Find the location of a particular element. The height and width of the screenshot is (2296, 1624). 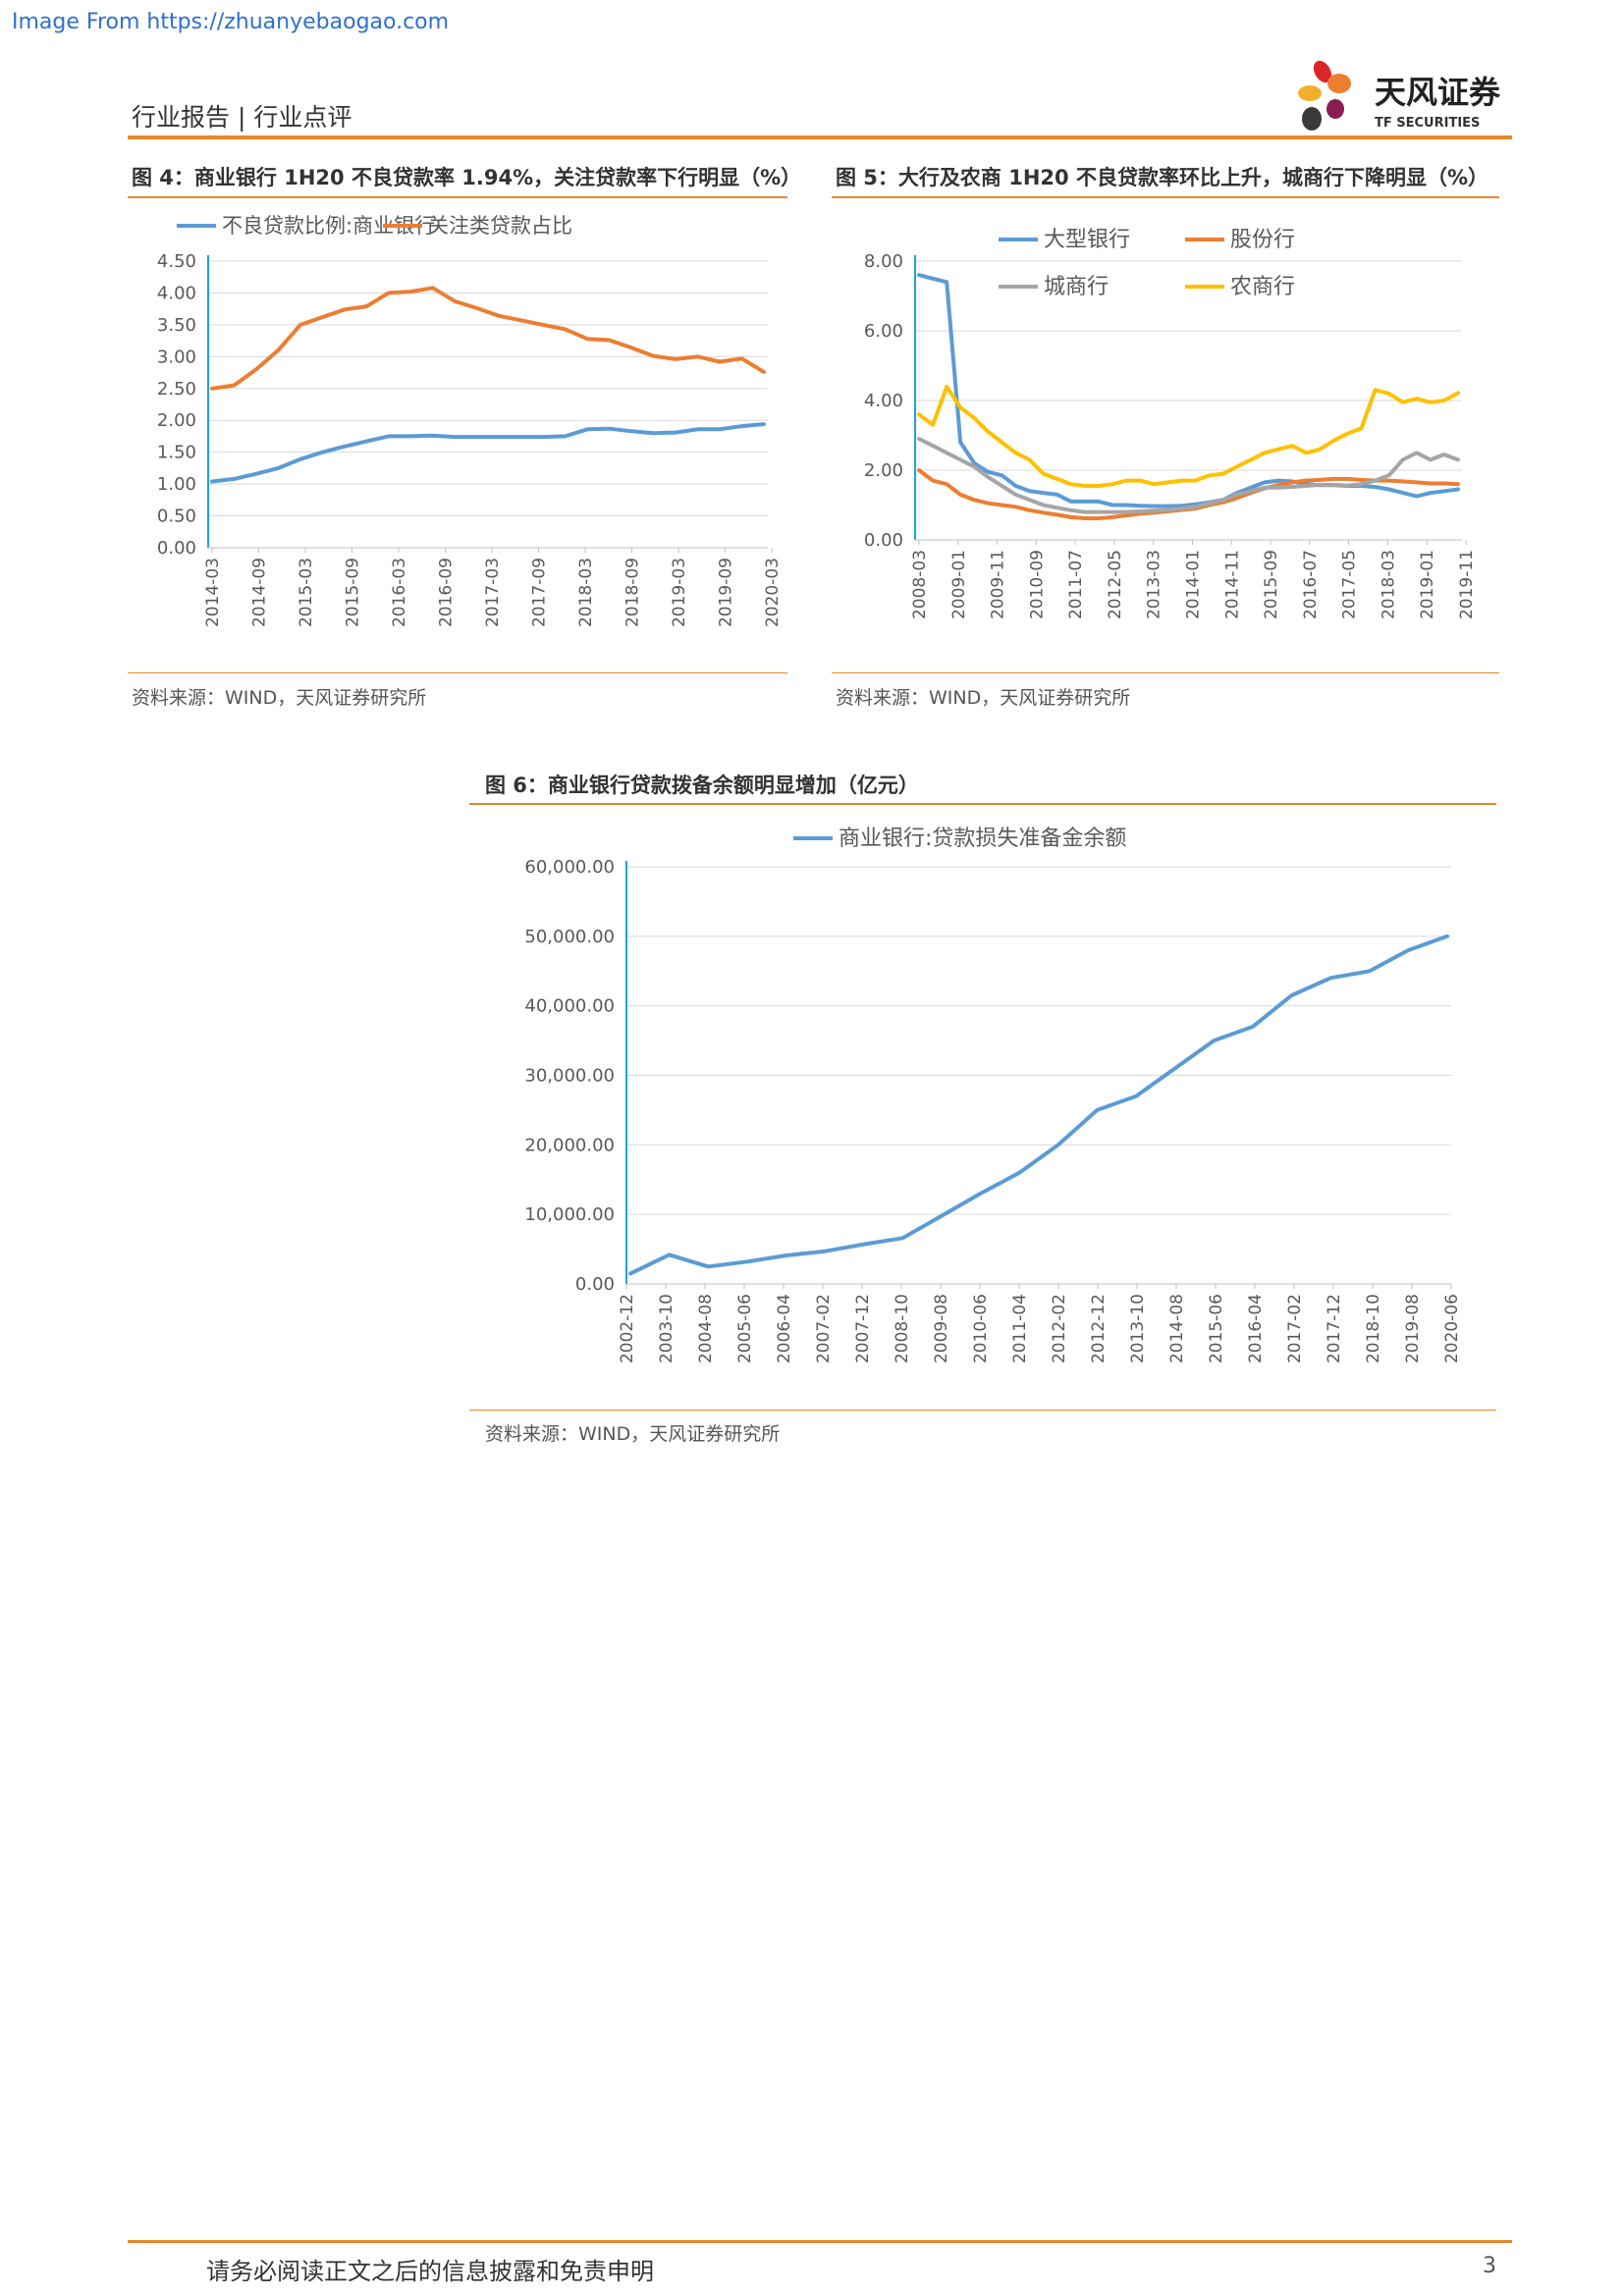

x-tick-label: 2017-02 is located at coordinates (1295, 1329).